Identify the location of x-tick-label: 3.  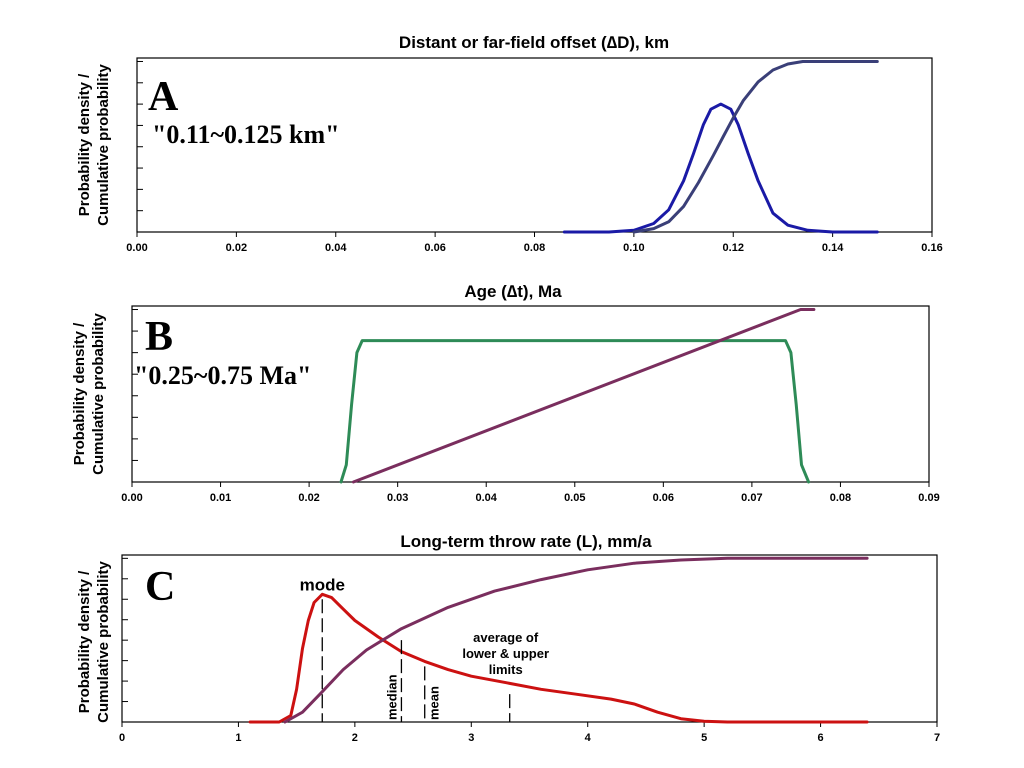
(471, 738).